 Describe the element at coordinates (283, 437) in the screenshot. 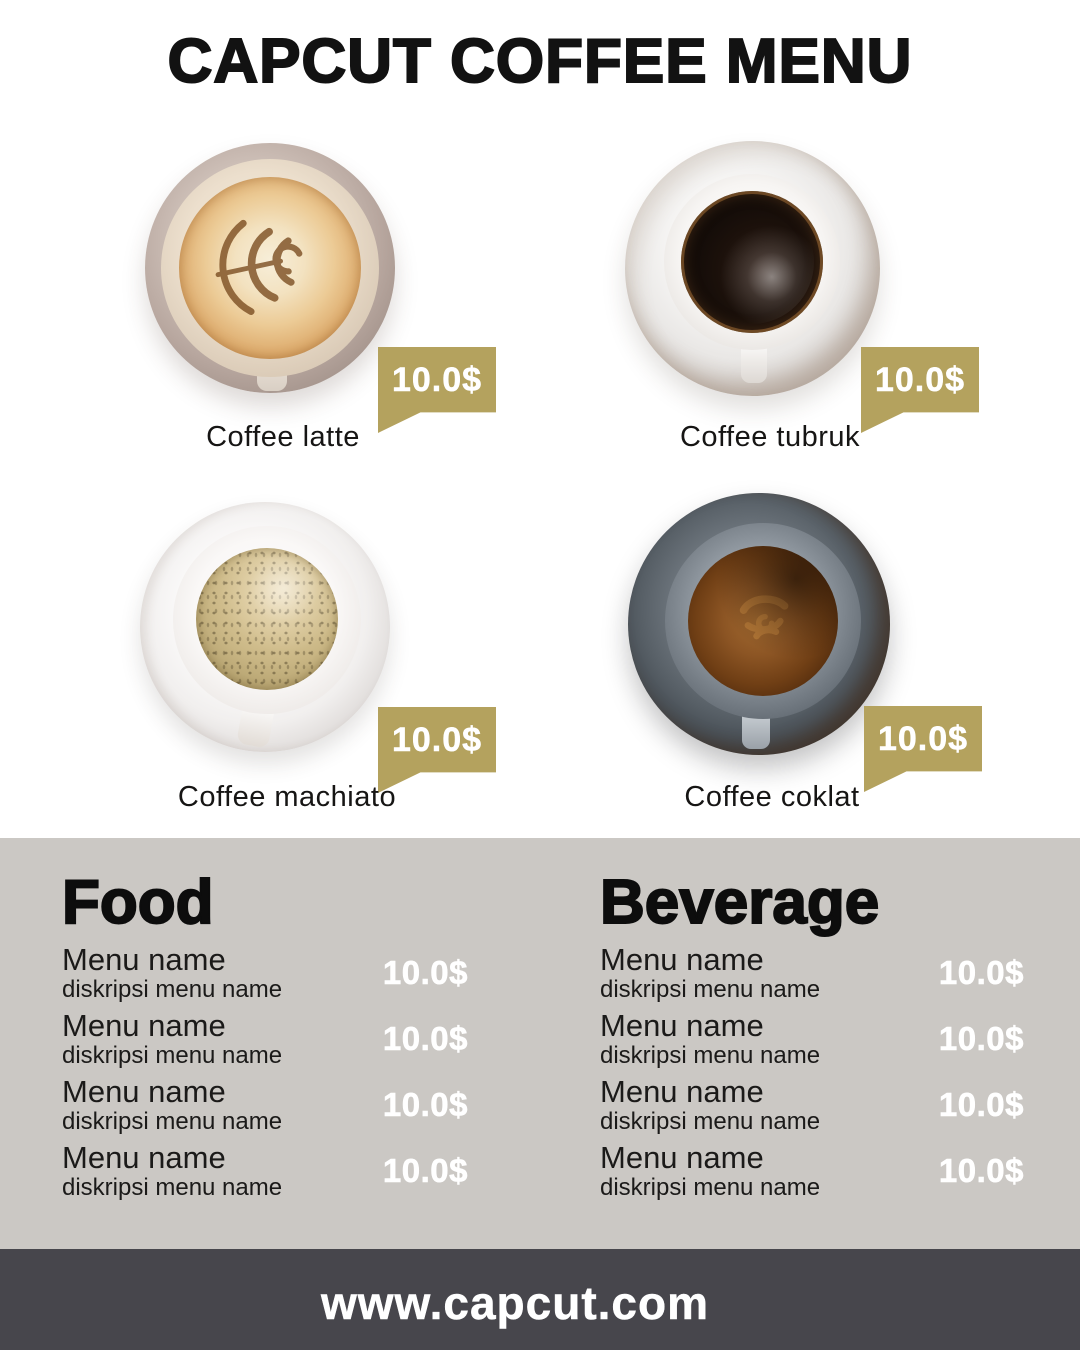

I see `product-label: Coffee latte` at that location.